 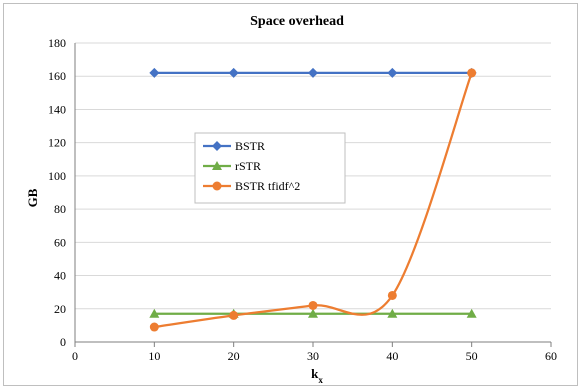 I want to click on y-tick-label: 80, so click(x=60, y=209).